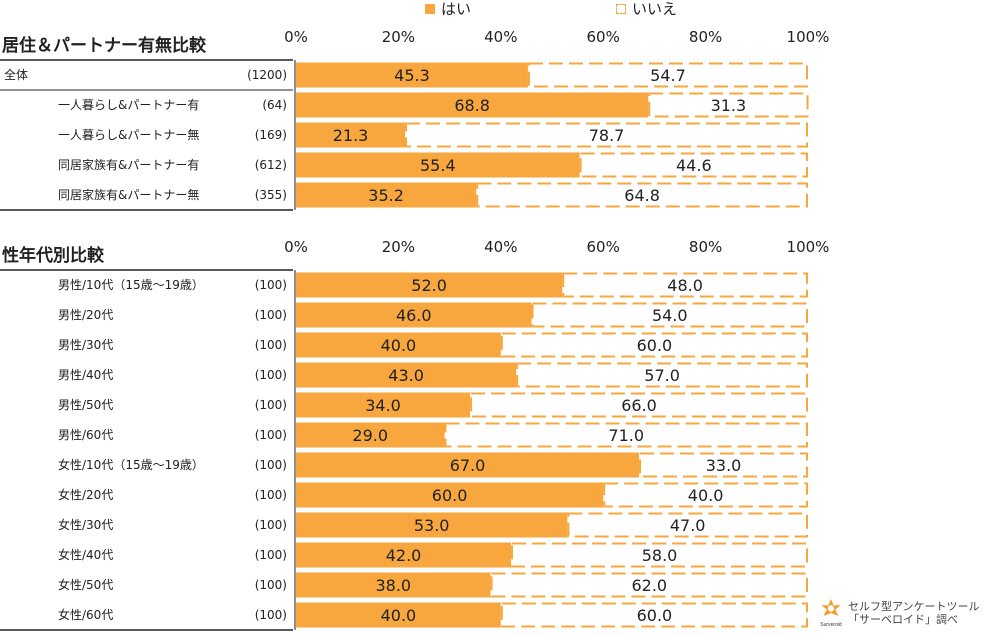  I want to click on bar-yes-label: 21.3, so click(351, 135).